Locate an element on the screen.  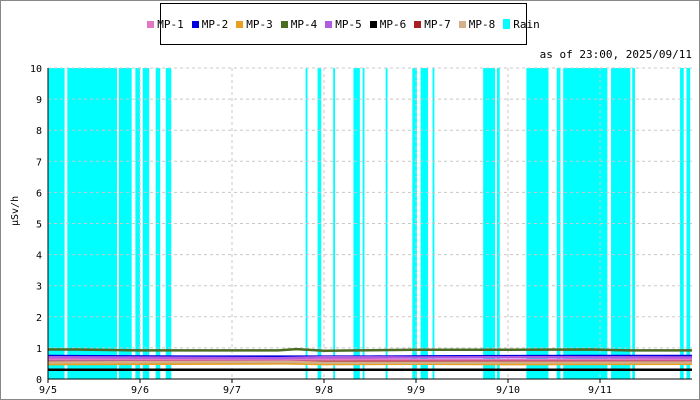
x-tick-label: 9/8 is located at coordinates (324, 390).